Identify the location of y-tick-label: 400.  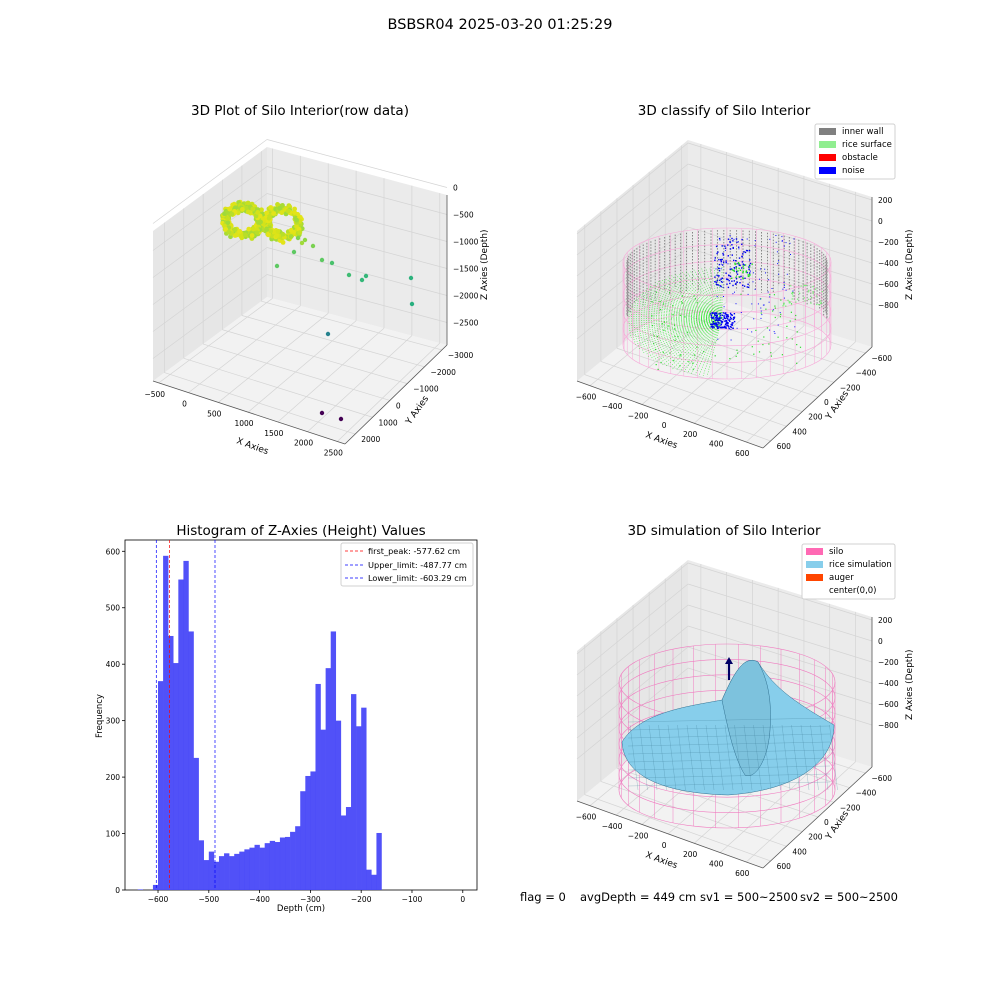
(799, 431).